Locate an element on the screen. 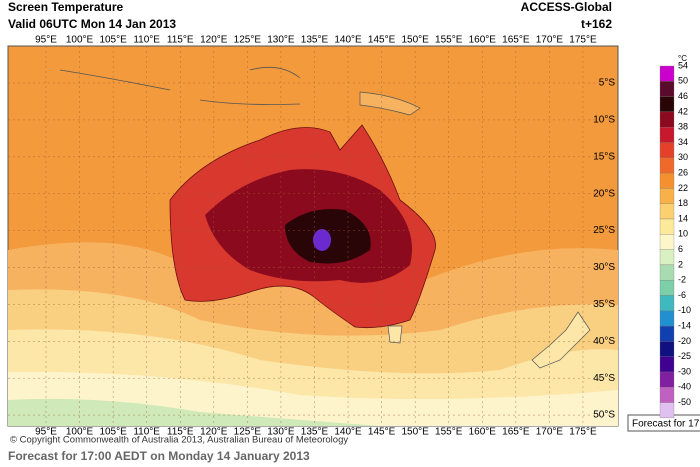 This screenshot has width=700, height=467. new-zealand is located at coordinates (561, 340).